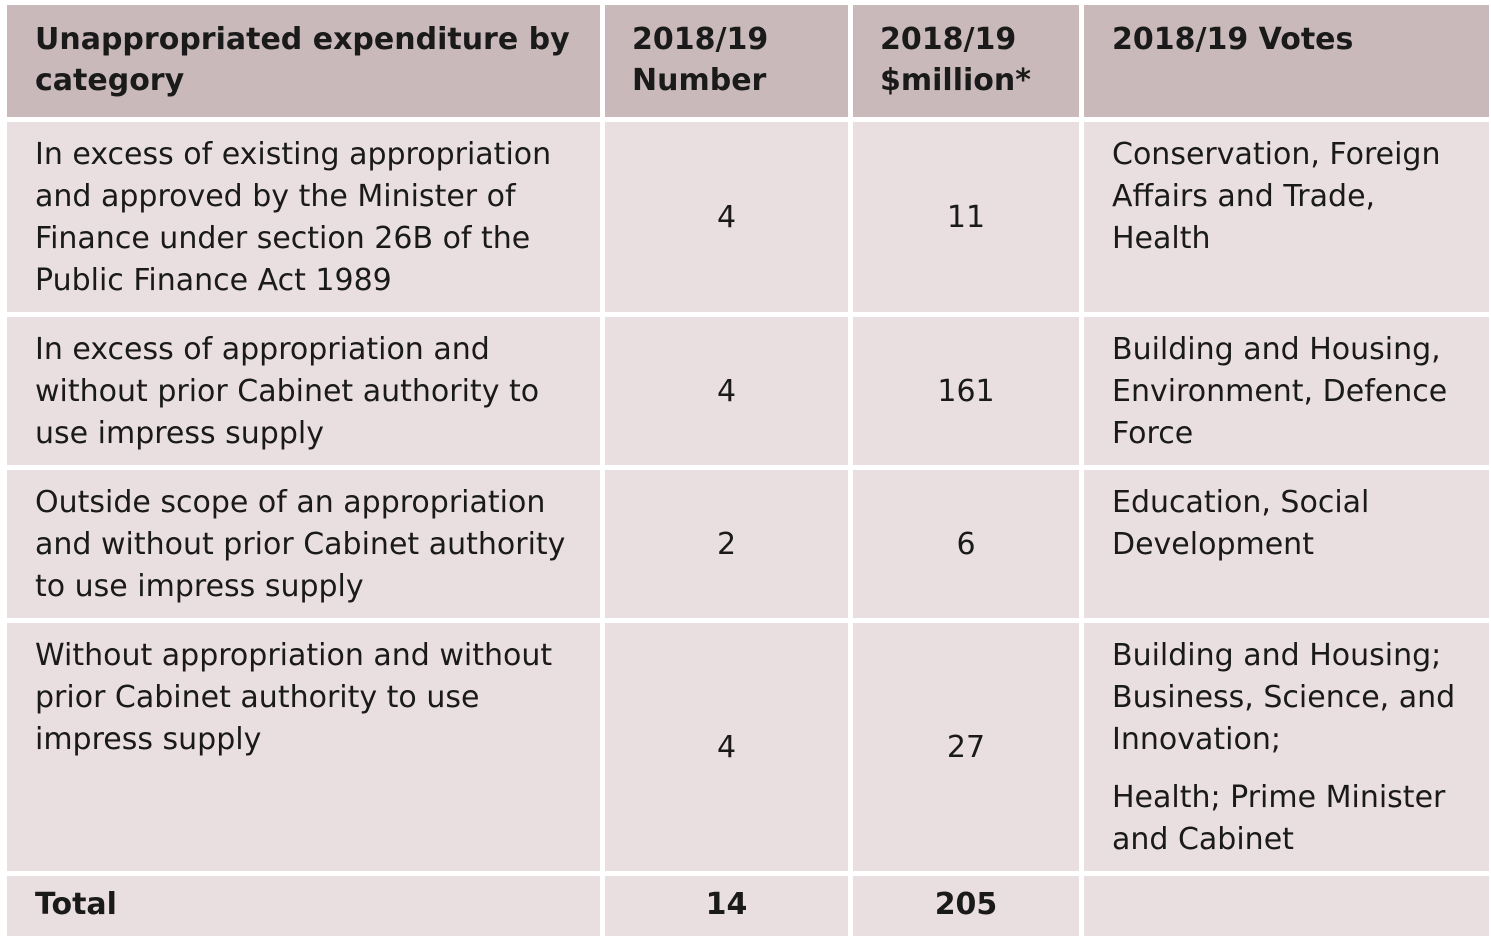 The width and height of the screenshot is (1491, 941). I want to click on total-row: Total 14 205, so click(748, 906).